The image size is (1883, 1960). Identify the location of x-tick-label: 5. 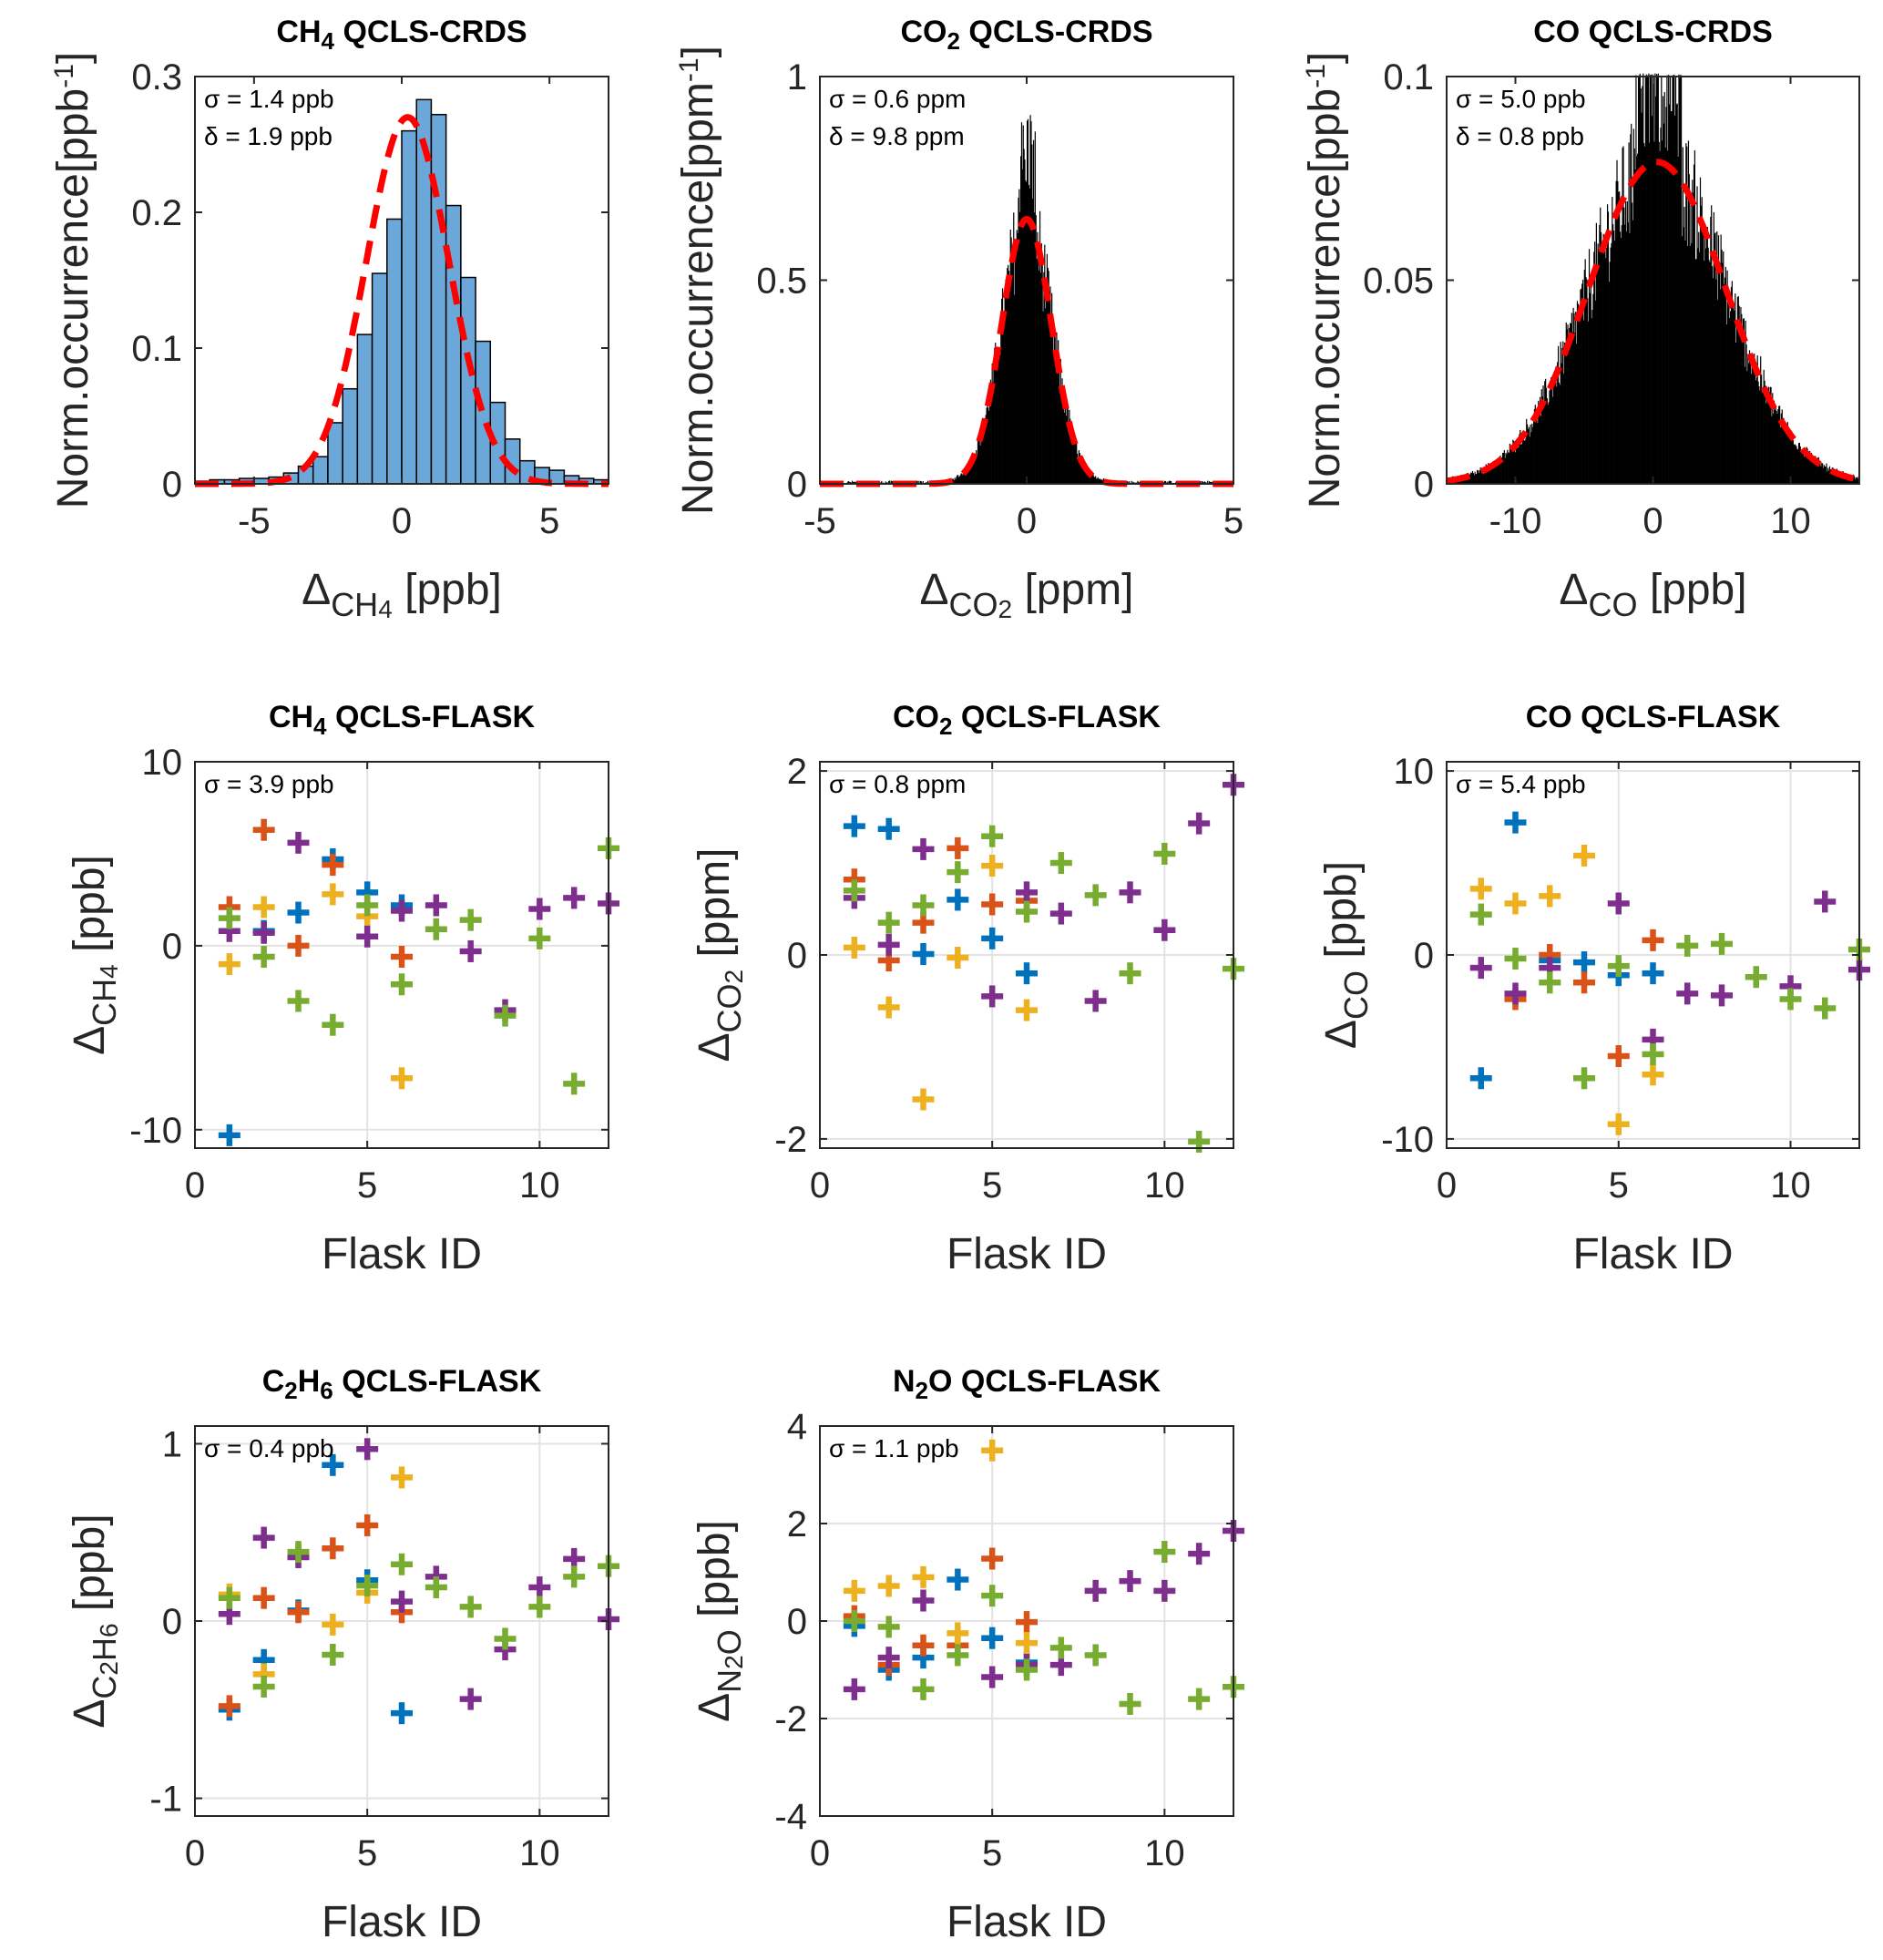
(549, 521).